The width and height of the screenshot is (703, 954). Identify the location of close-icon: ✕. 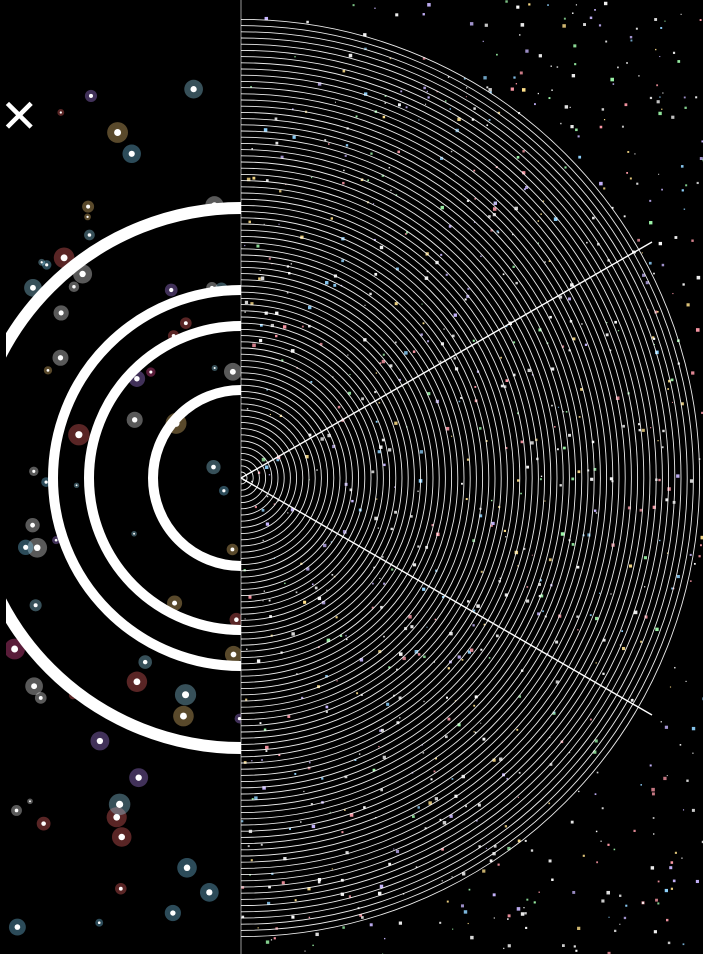
(19, 116).